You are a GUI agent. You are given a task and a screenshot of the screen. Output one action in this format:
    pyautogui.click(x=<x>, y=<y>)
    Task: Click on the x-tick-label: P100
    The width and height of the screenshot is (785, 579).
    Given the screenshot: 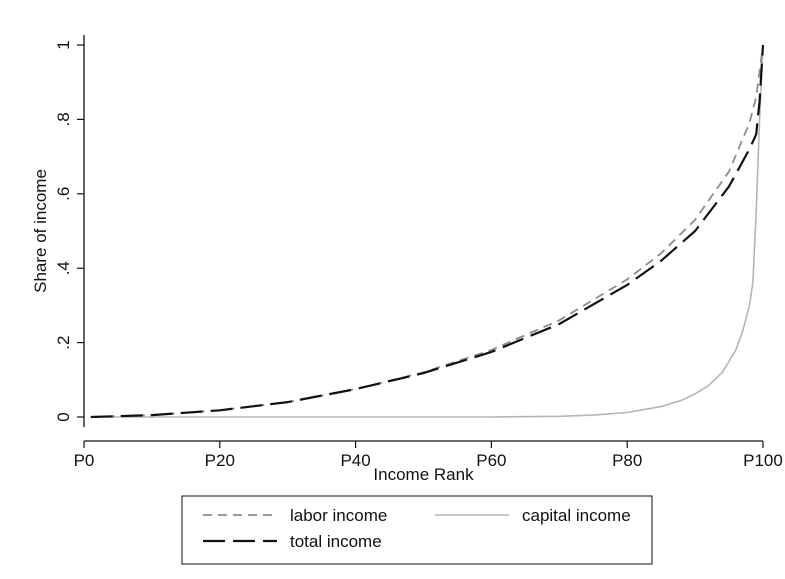 What is the action you would take?
    pyautogui.click(x=763, y=460)
    